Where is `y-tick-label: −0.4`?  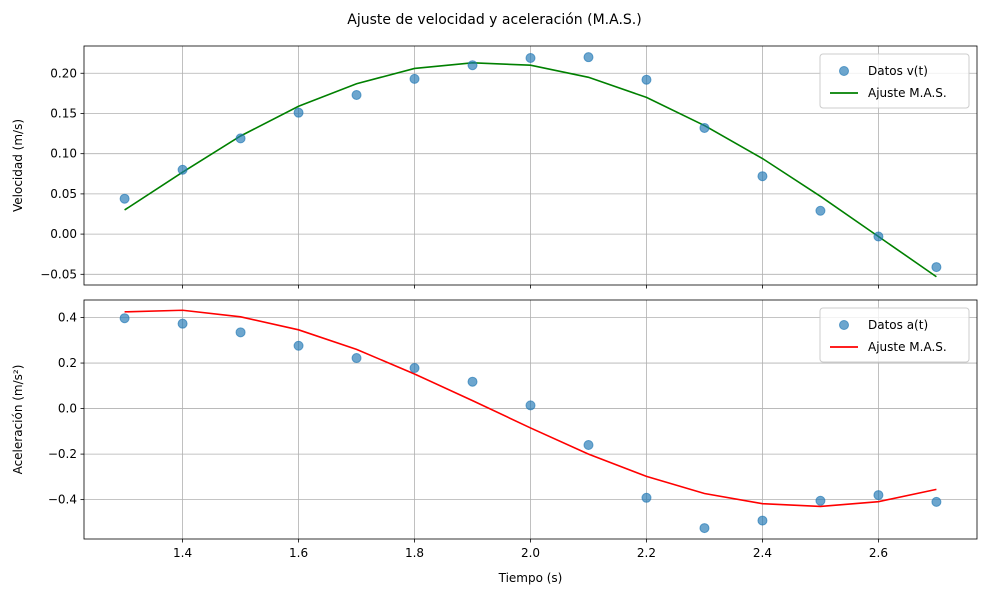 y-tick-label: −0.4 is located at coordinates (62, 500).